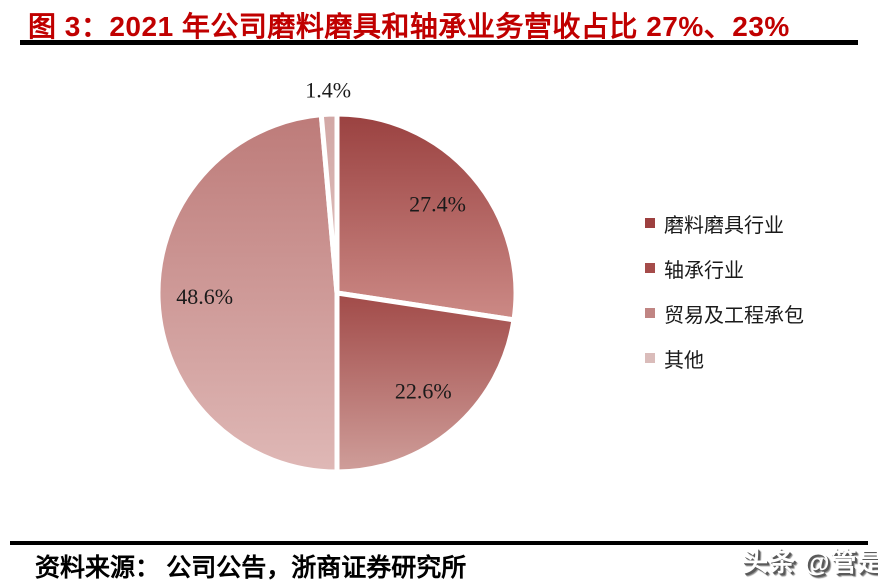 This screenshot has width=878, height=583. I want to click on legend-item-3: 贸易及工程承包, so click(724, 314).